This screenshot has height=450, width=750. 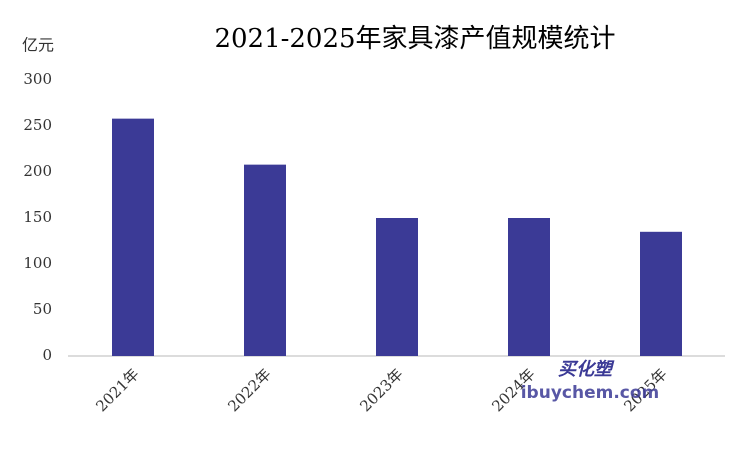 What do you see at coordinates (37, 217) in the screenshot?
I see `y-tick-label: 150` at bounding box center [37, 217].